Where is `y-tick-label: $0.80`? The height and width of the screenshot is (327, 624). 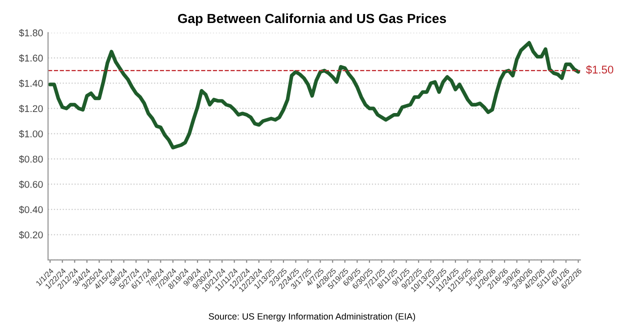 y-tick-label: $0.80 is located at coordinates (30, 159).